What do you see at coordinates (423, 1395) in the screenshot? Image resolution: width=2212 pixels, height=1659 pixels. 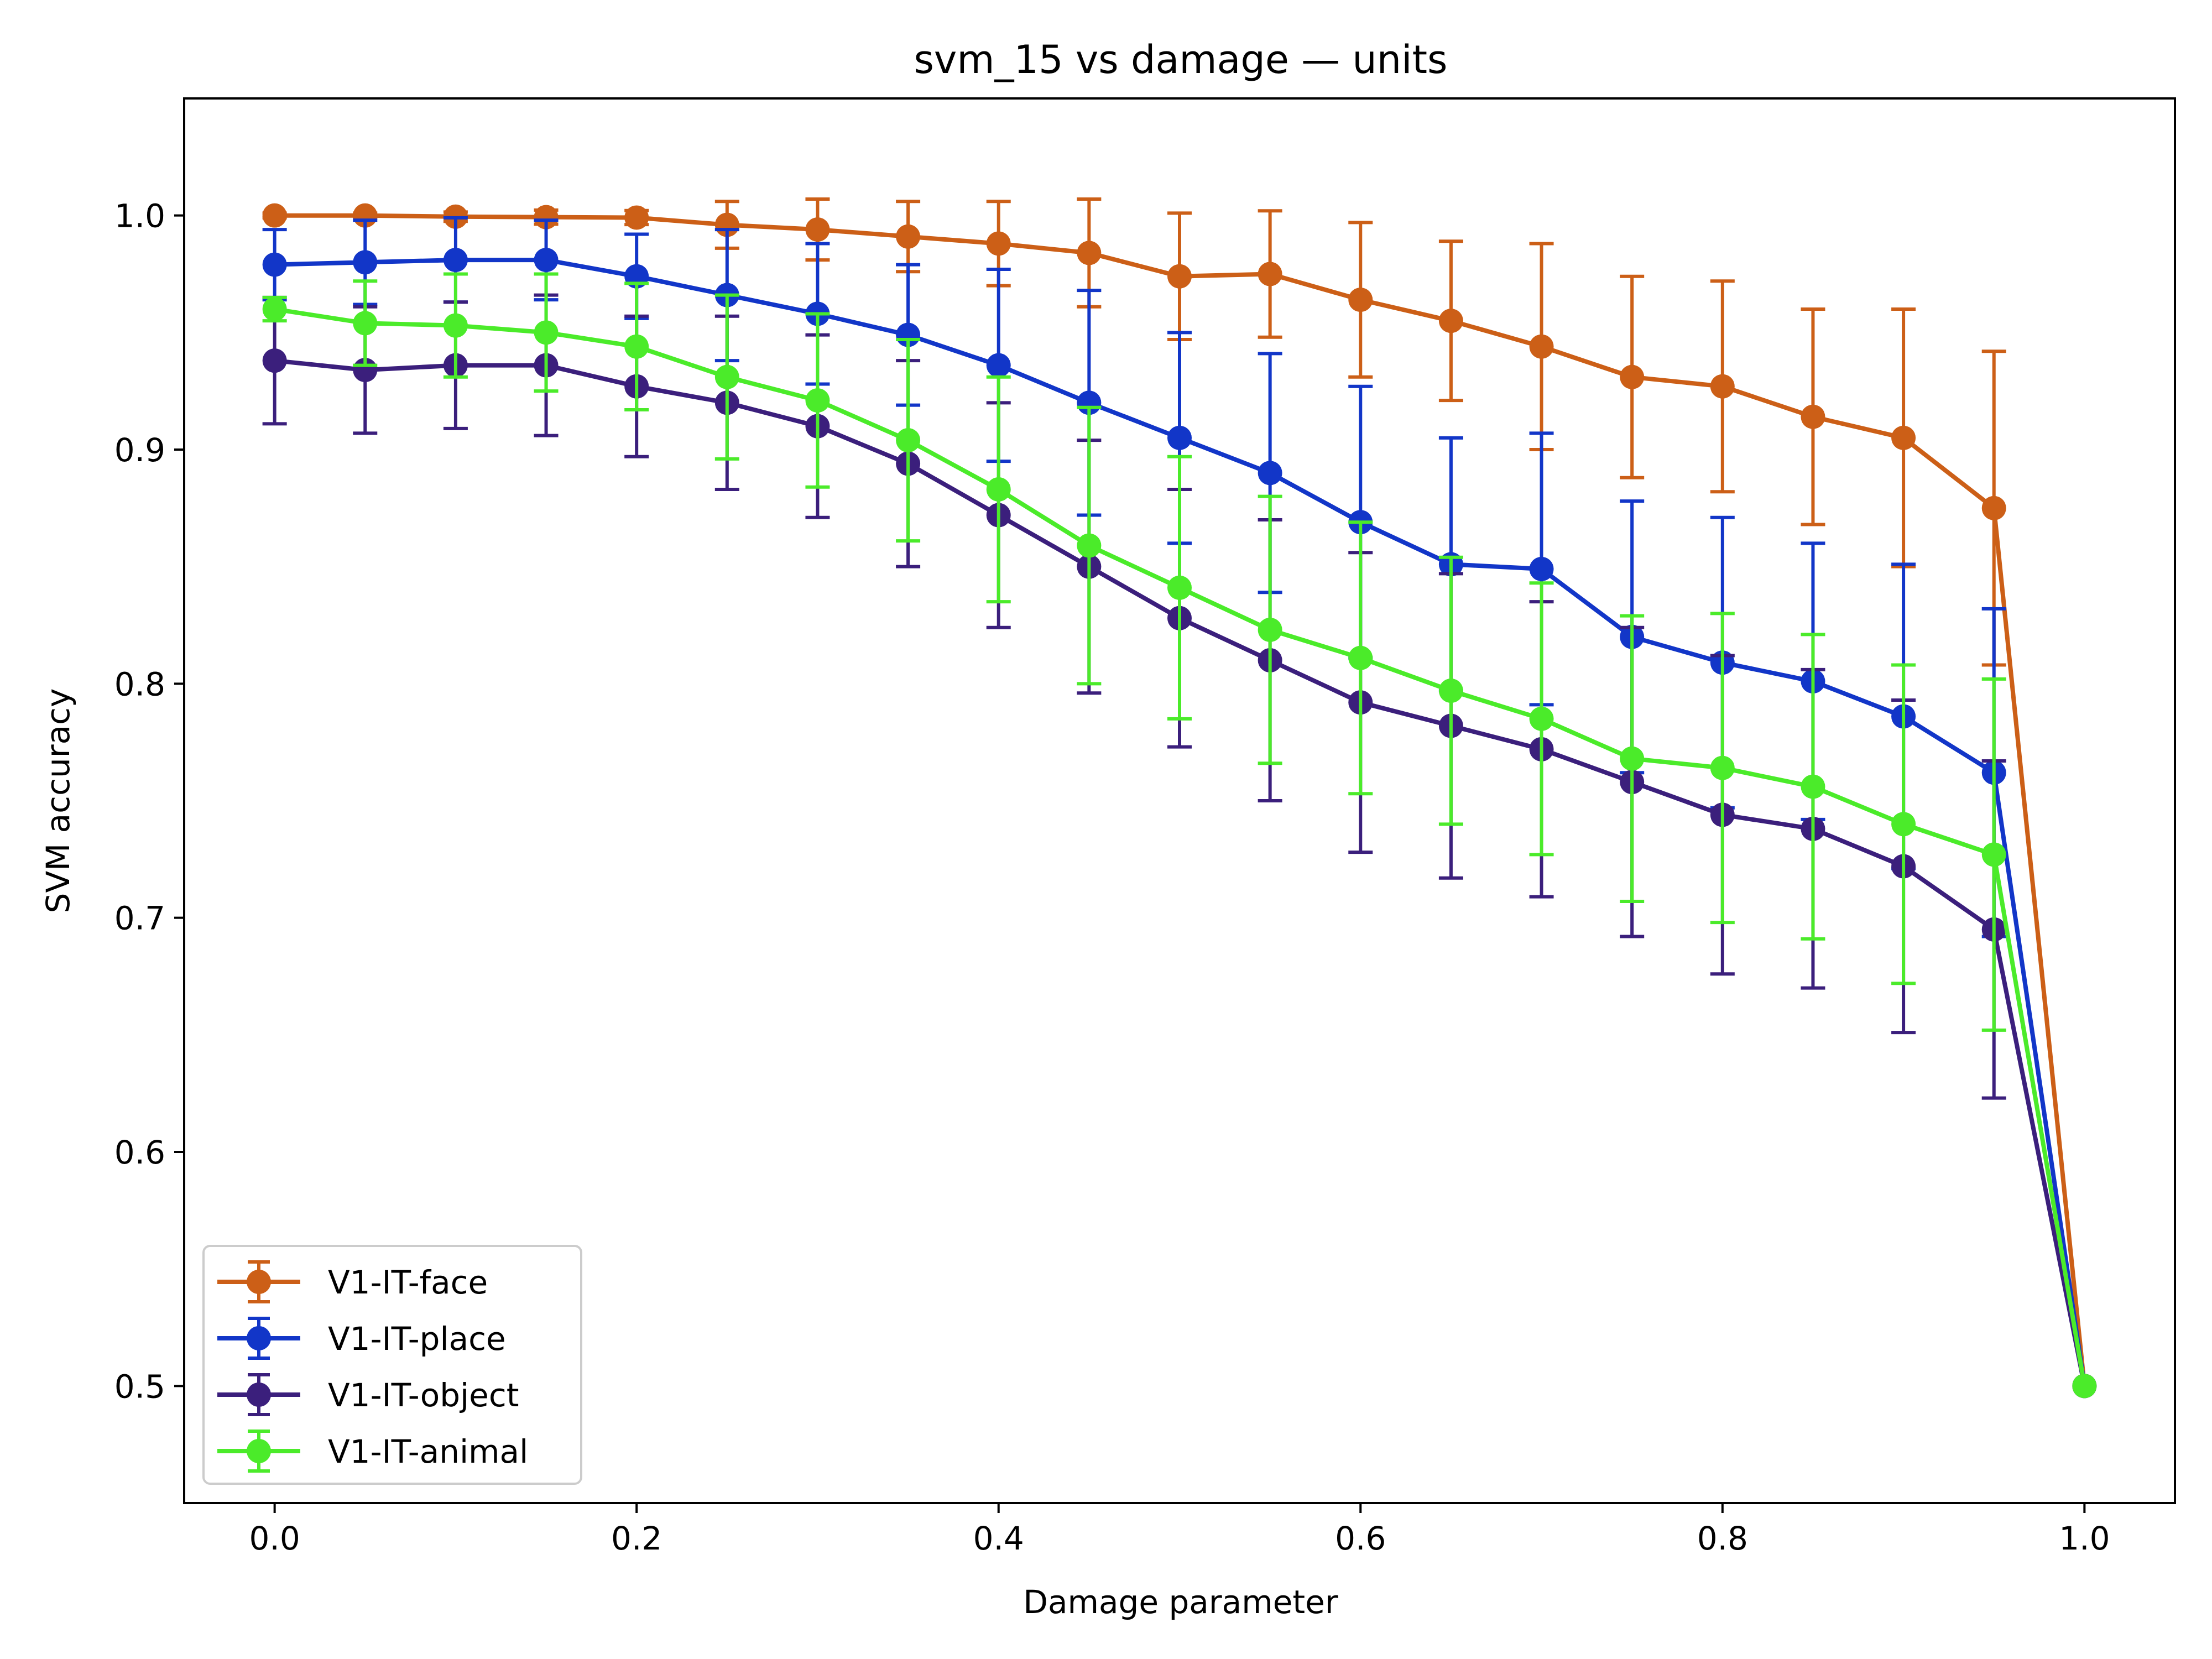 I see `legend-label: V1-IT-object` at bounding box center [423, 1395].